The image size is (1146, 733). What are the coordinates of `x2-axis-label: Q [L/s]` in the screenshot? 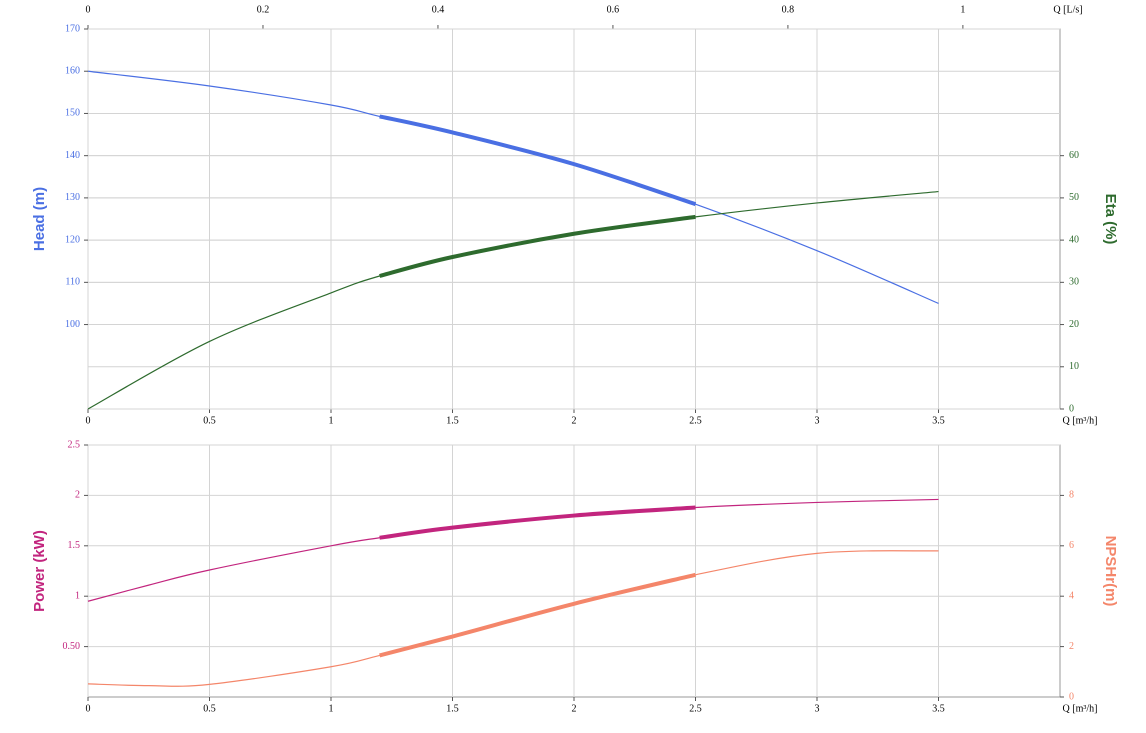 It's located at (1067, 9).